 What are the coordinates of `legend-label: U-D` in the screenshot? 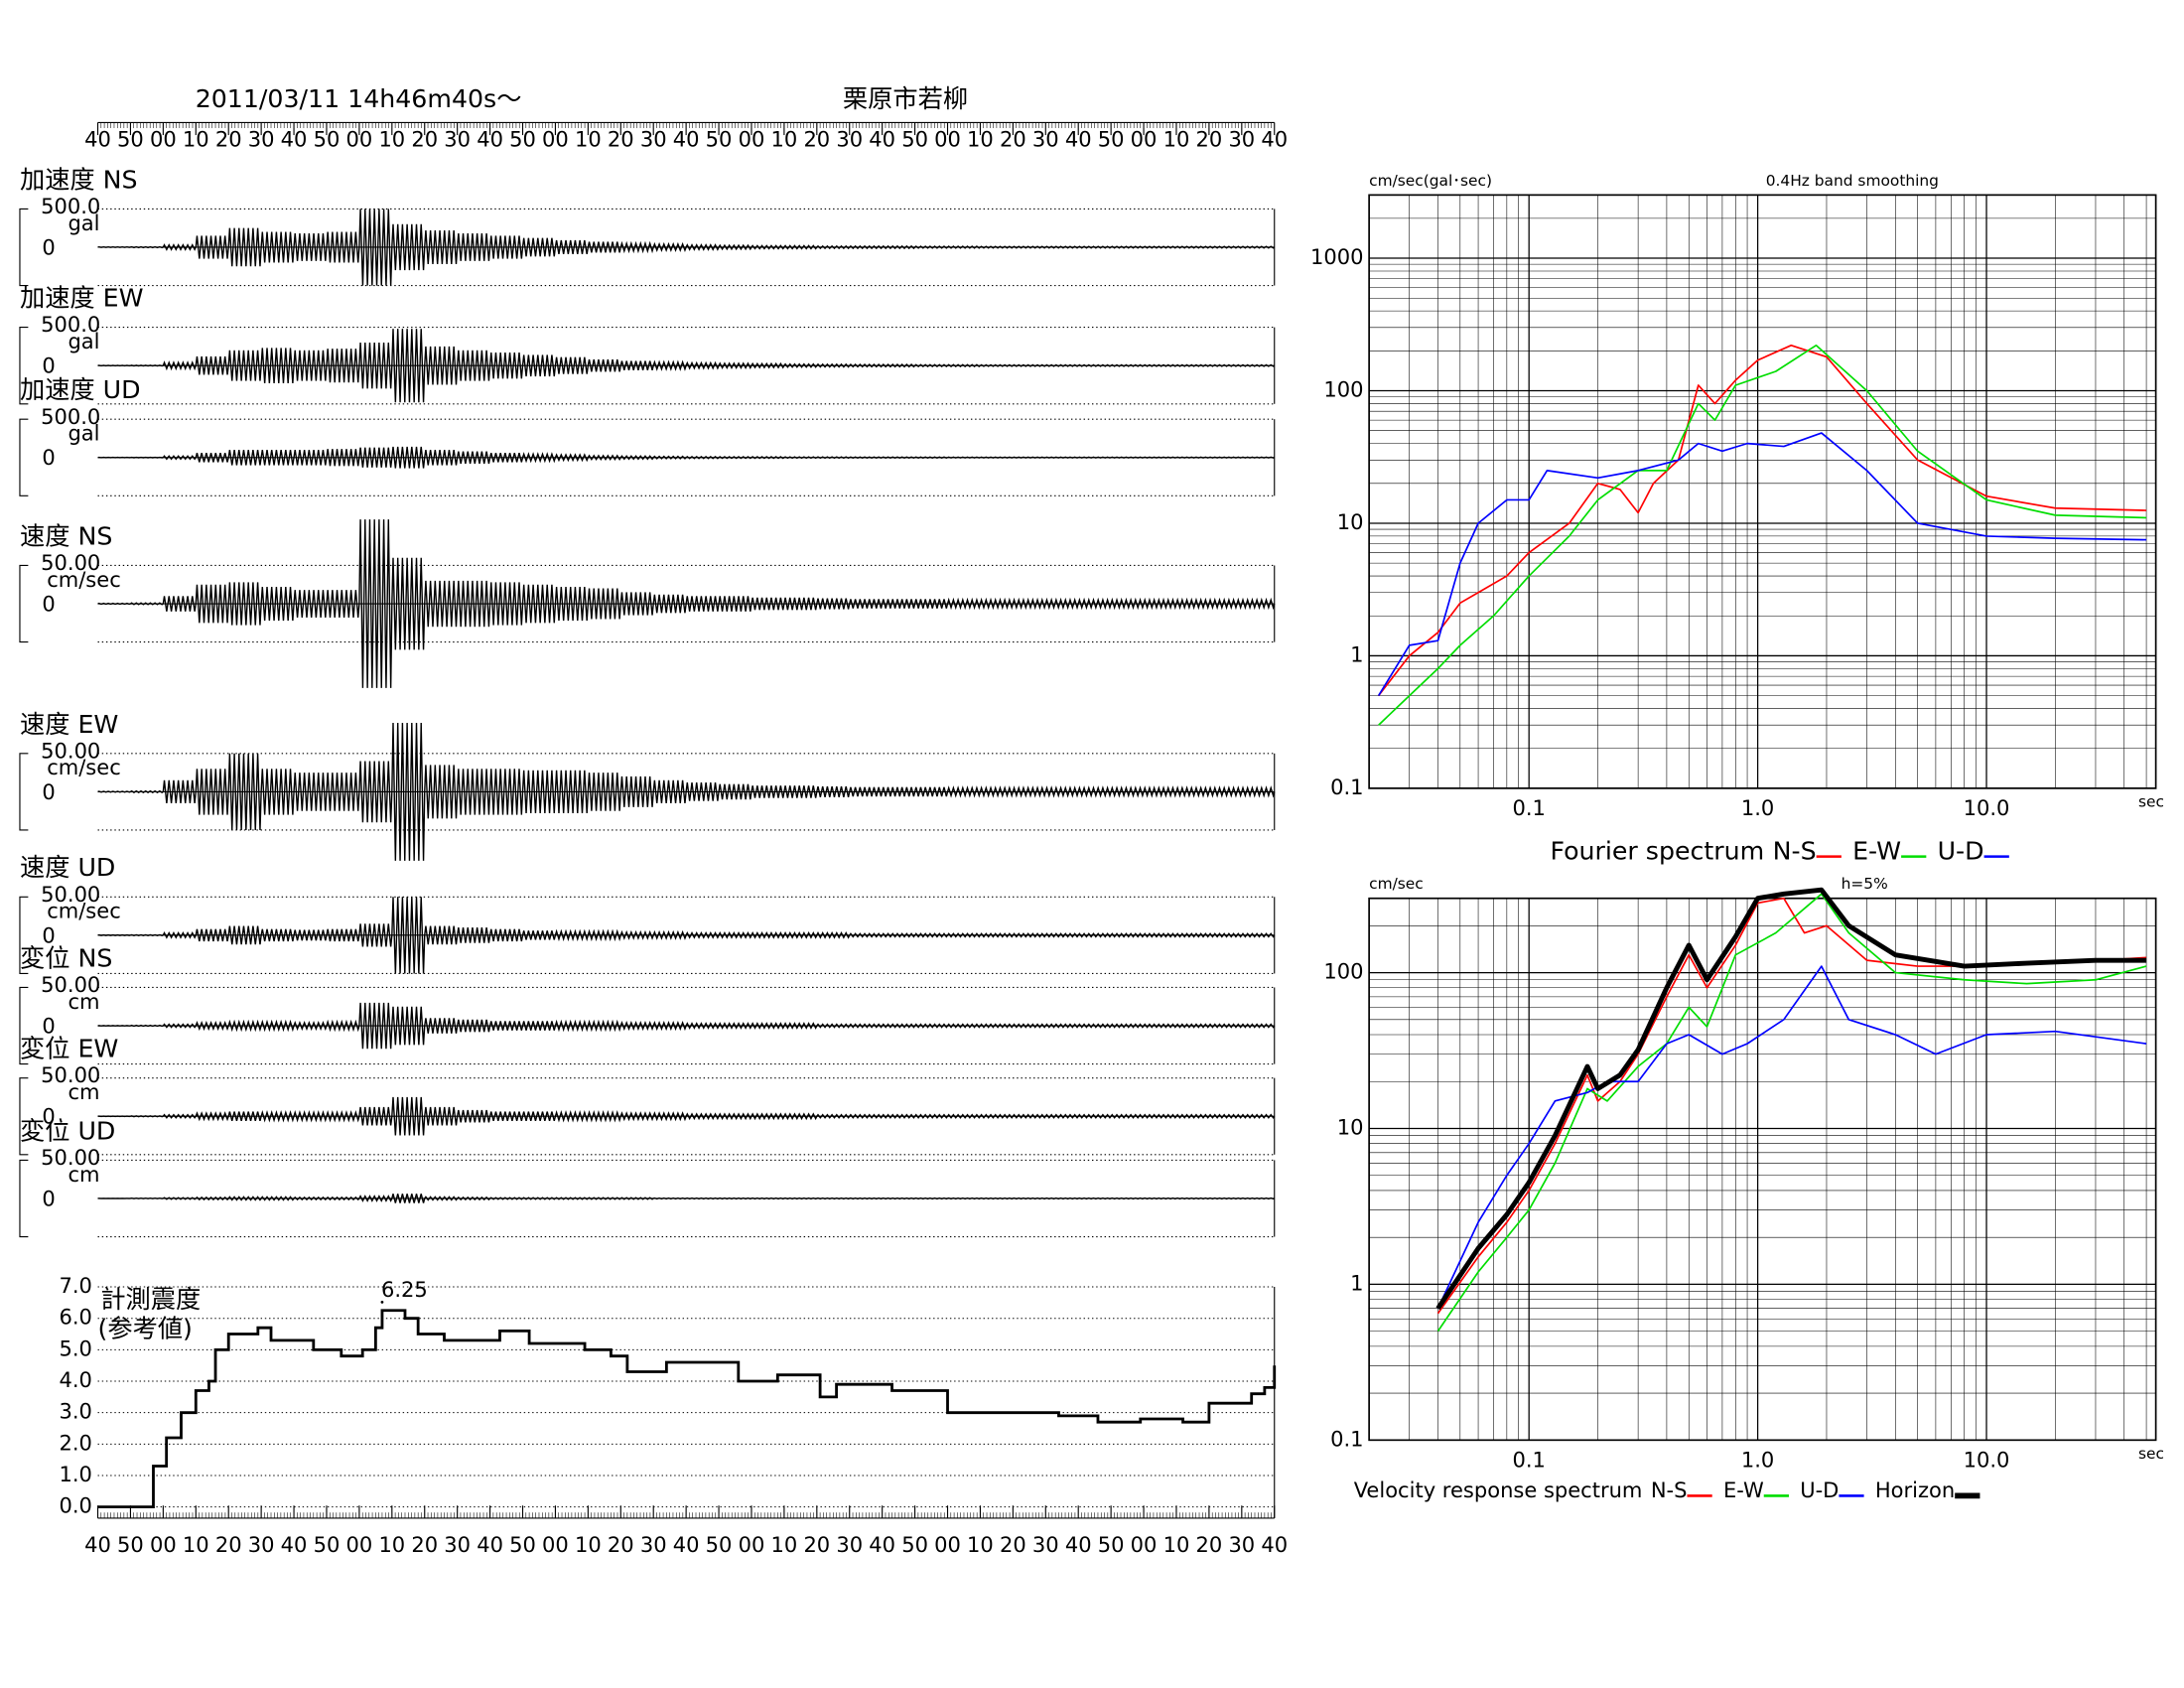 It's located at (1819, 1489).